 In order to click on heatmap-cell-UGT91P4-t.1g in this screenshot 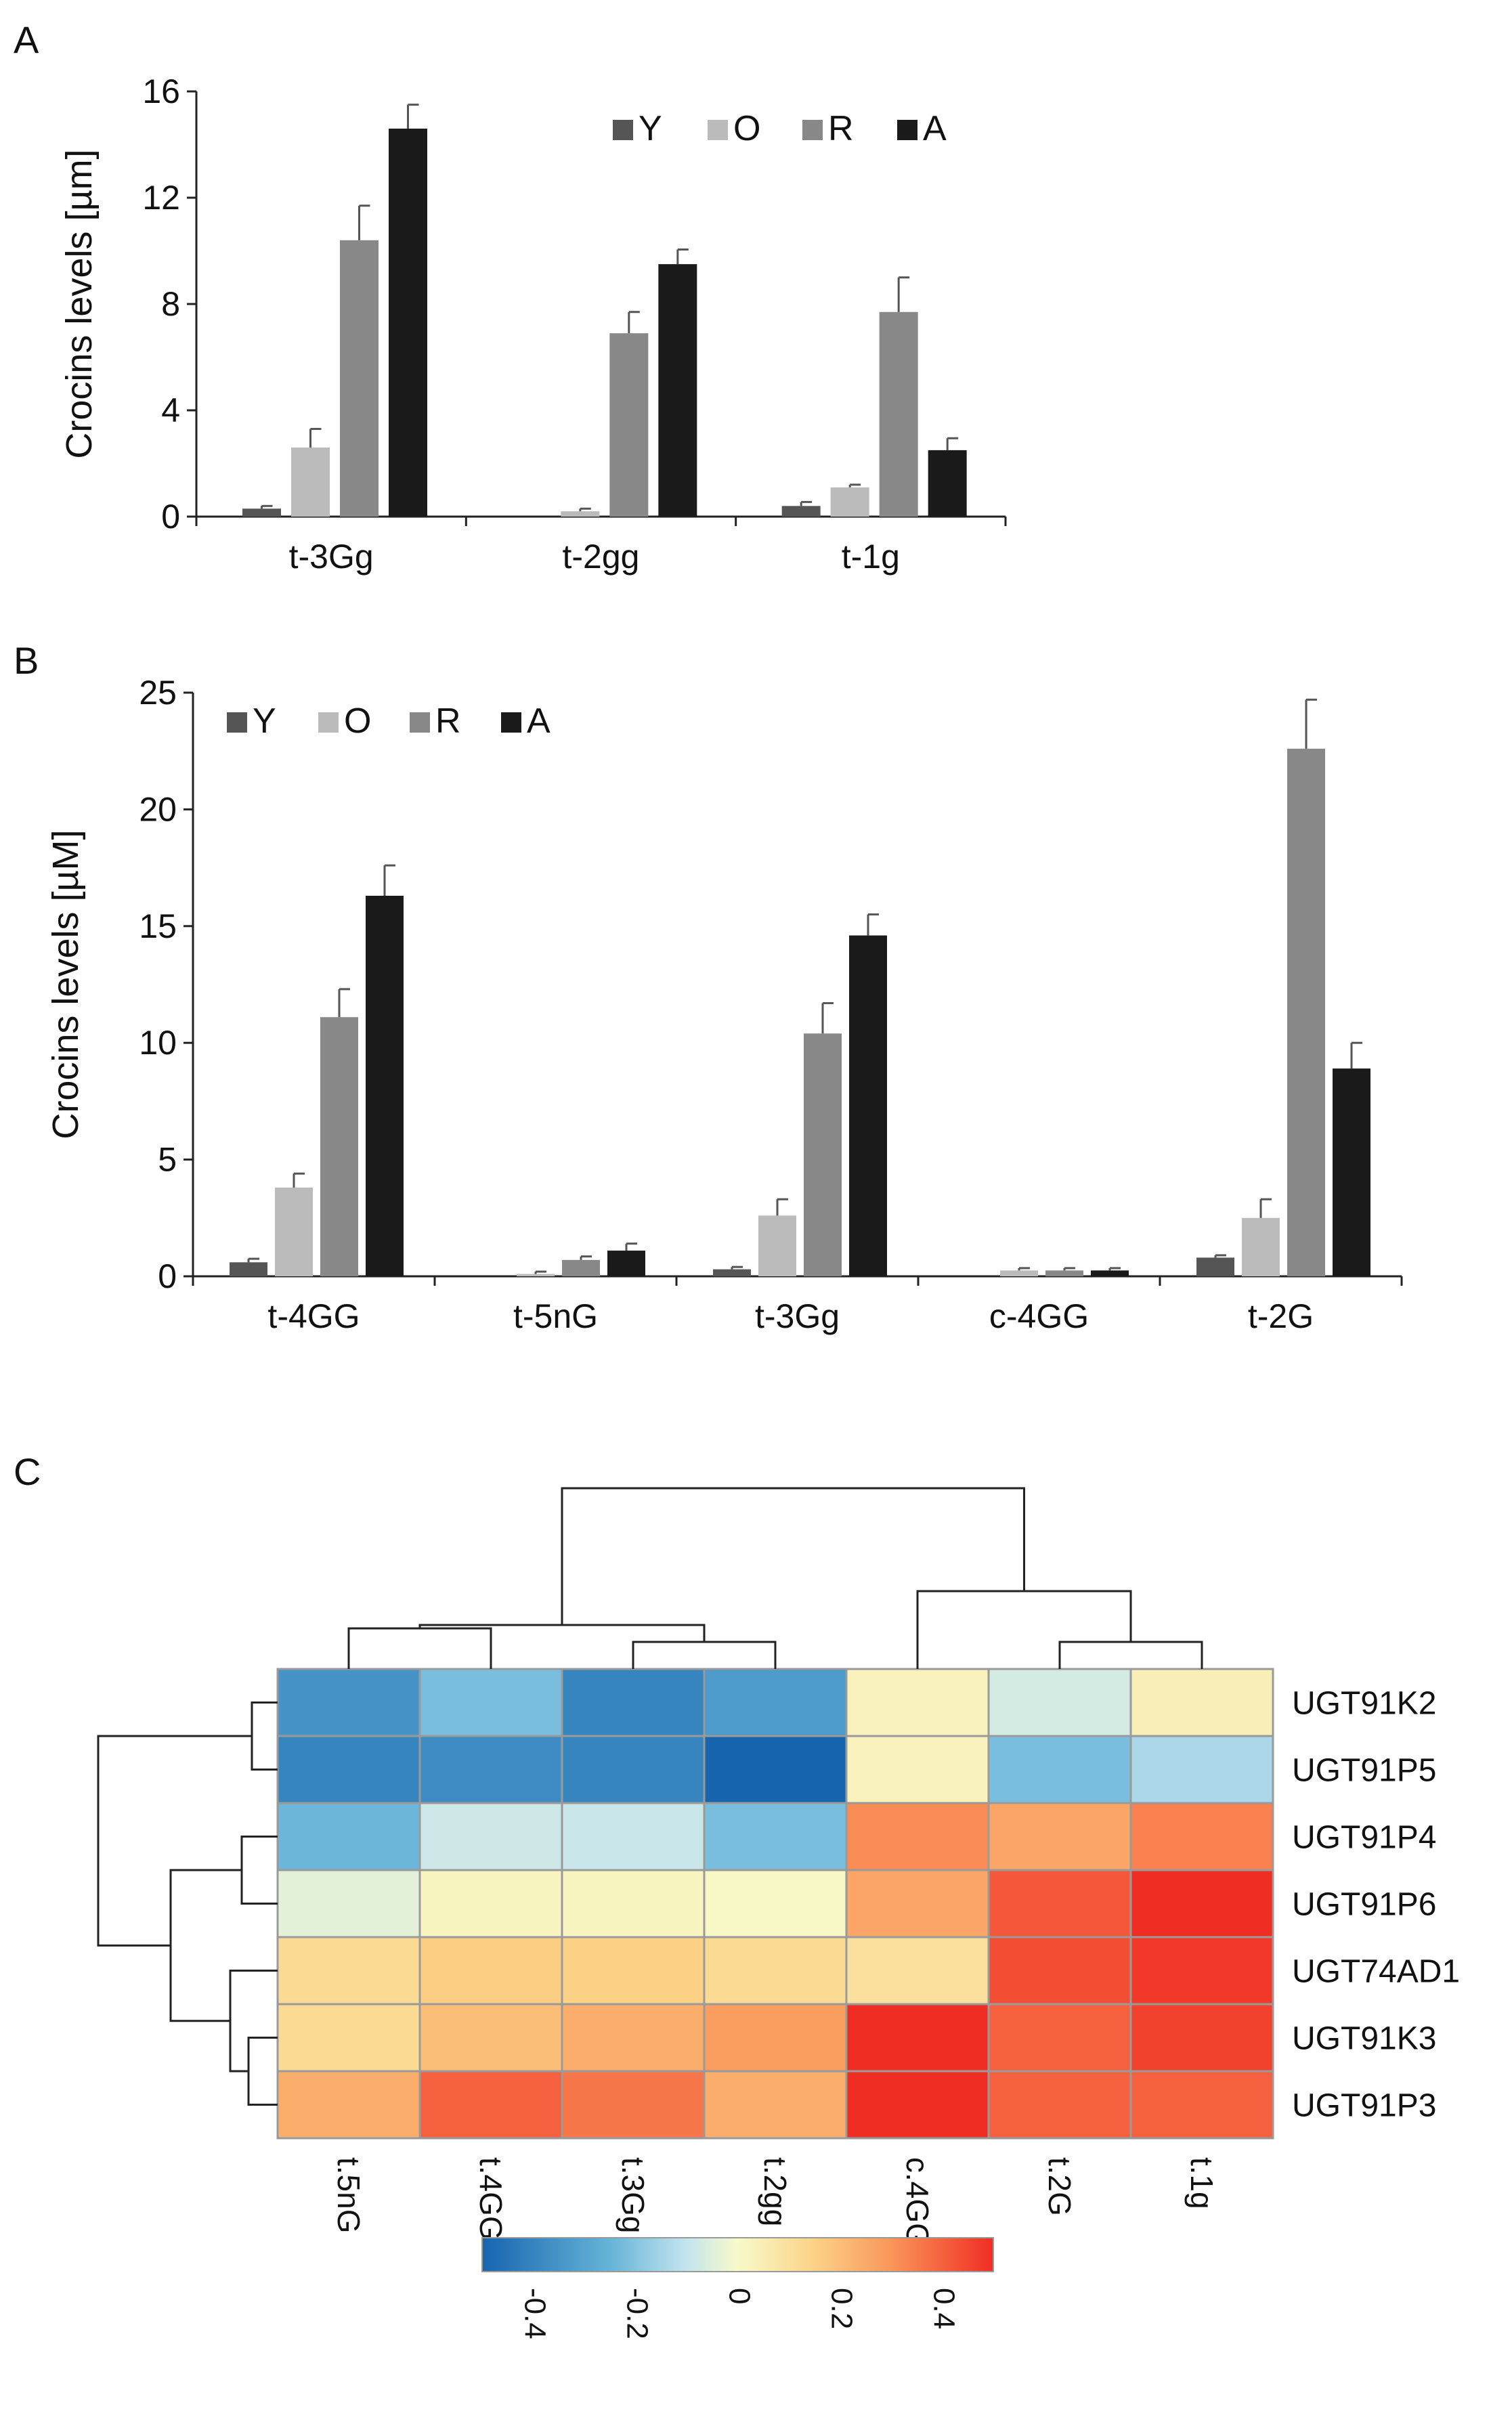, I will do `click(1201, 1836)`.